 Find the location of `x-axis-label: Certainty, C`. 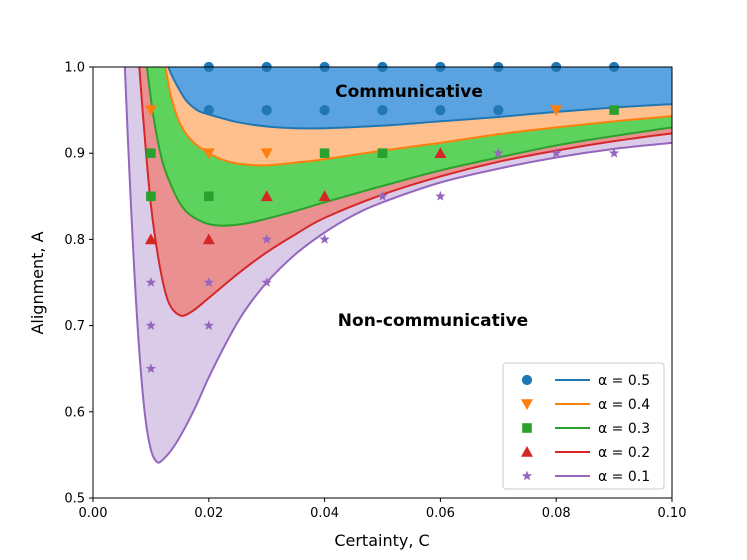

x-axis-label: Certainty, C is located at coordinates (381, 540).